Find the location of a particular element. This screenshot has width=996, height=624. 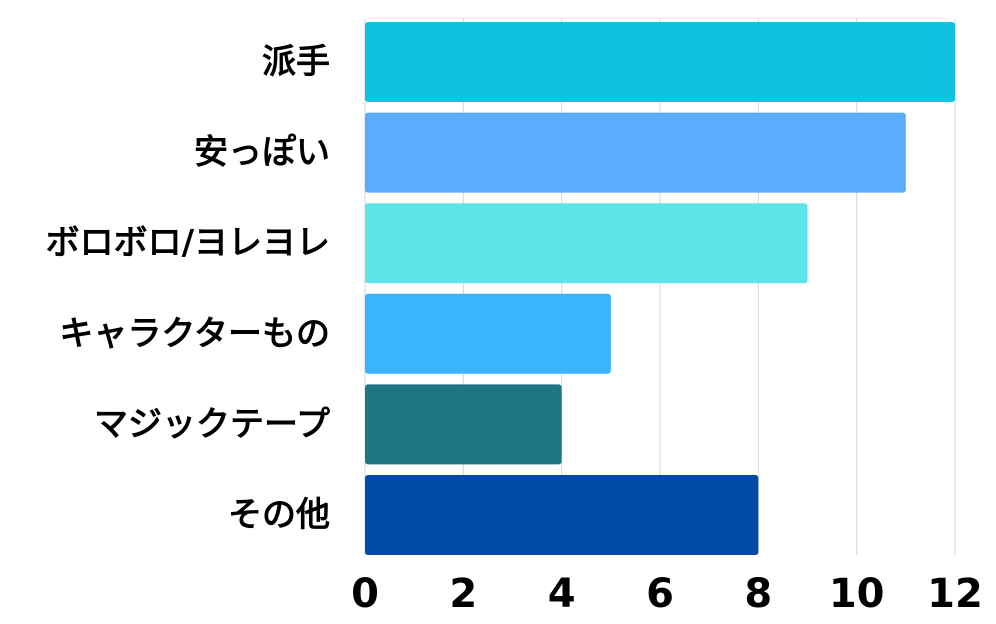

x-tick-label: 8 is located at coordinates (758, 594).